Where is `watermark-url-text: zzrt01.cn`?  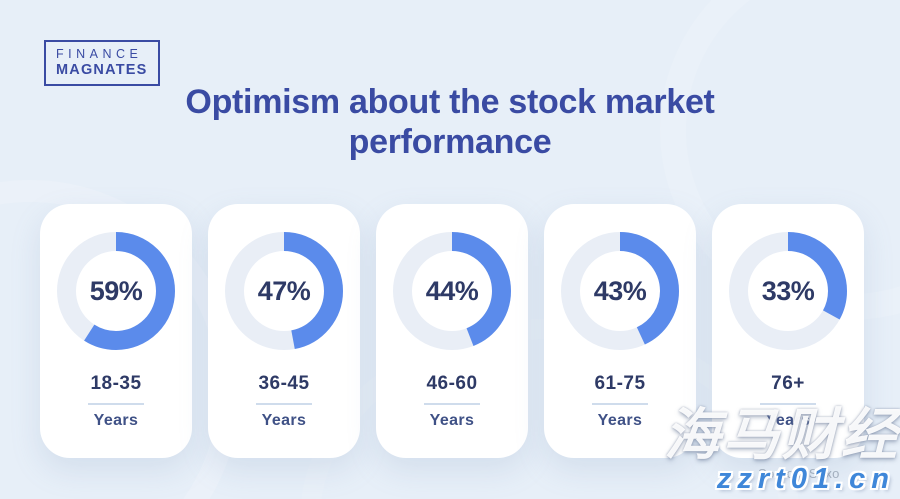 watermark-url-text: zzrt01.cn is located at coordinates (805, 479).